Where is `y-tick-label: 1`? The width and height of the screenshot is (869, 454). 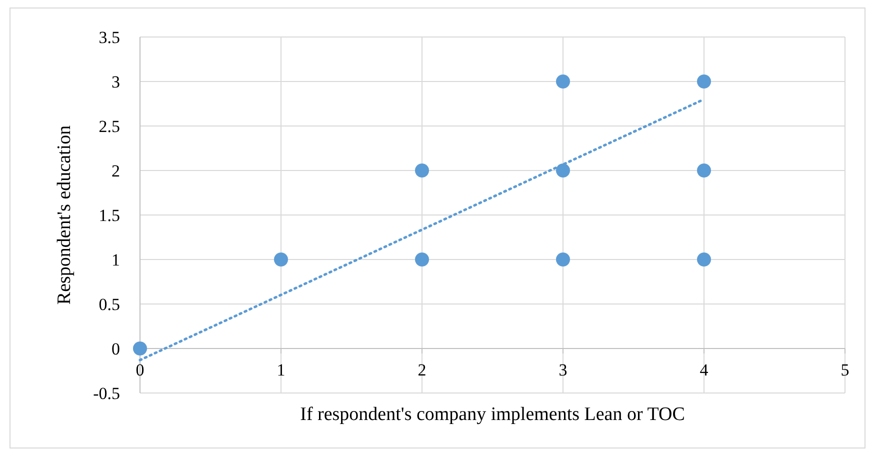
y-tick-label: 1 is located at coordinates (116, 260).